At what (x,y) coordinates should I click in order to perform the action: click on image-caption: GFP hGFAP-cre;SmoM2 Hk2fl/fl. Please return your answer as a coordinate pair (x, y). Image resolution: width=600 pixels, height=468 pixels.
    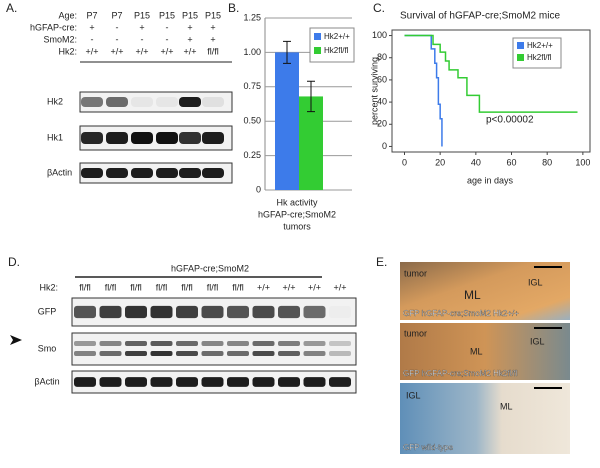
    Looking at the image, I should click on (460, 373).